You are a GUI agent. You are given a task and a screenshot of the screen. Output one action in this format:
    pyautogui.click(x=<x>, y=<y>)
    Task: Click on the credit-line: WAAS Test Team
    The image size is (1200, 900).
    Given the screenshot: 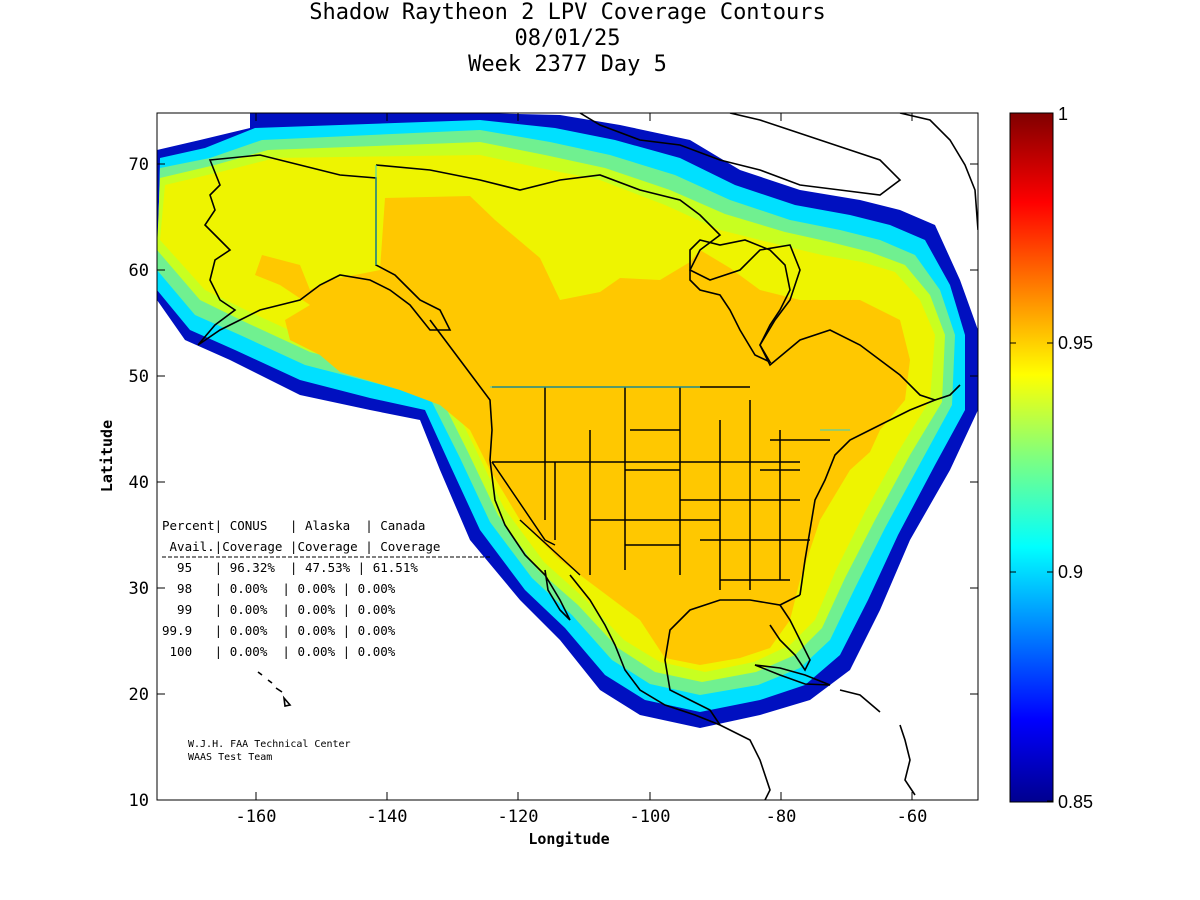 What is the action you would take?
    pyautogui.click(x=230, y=757)
    